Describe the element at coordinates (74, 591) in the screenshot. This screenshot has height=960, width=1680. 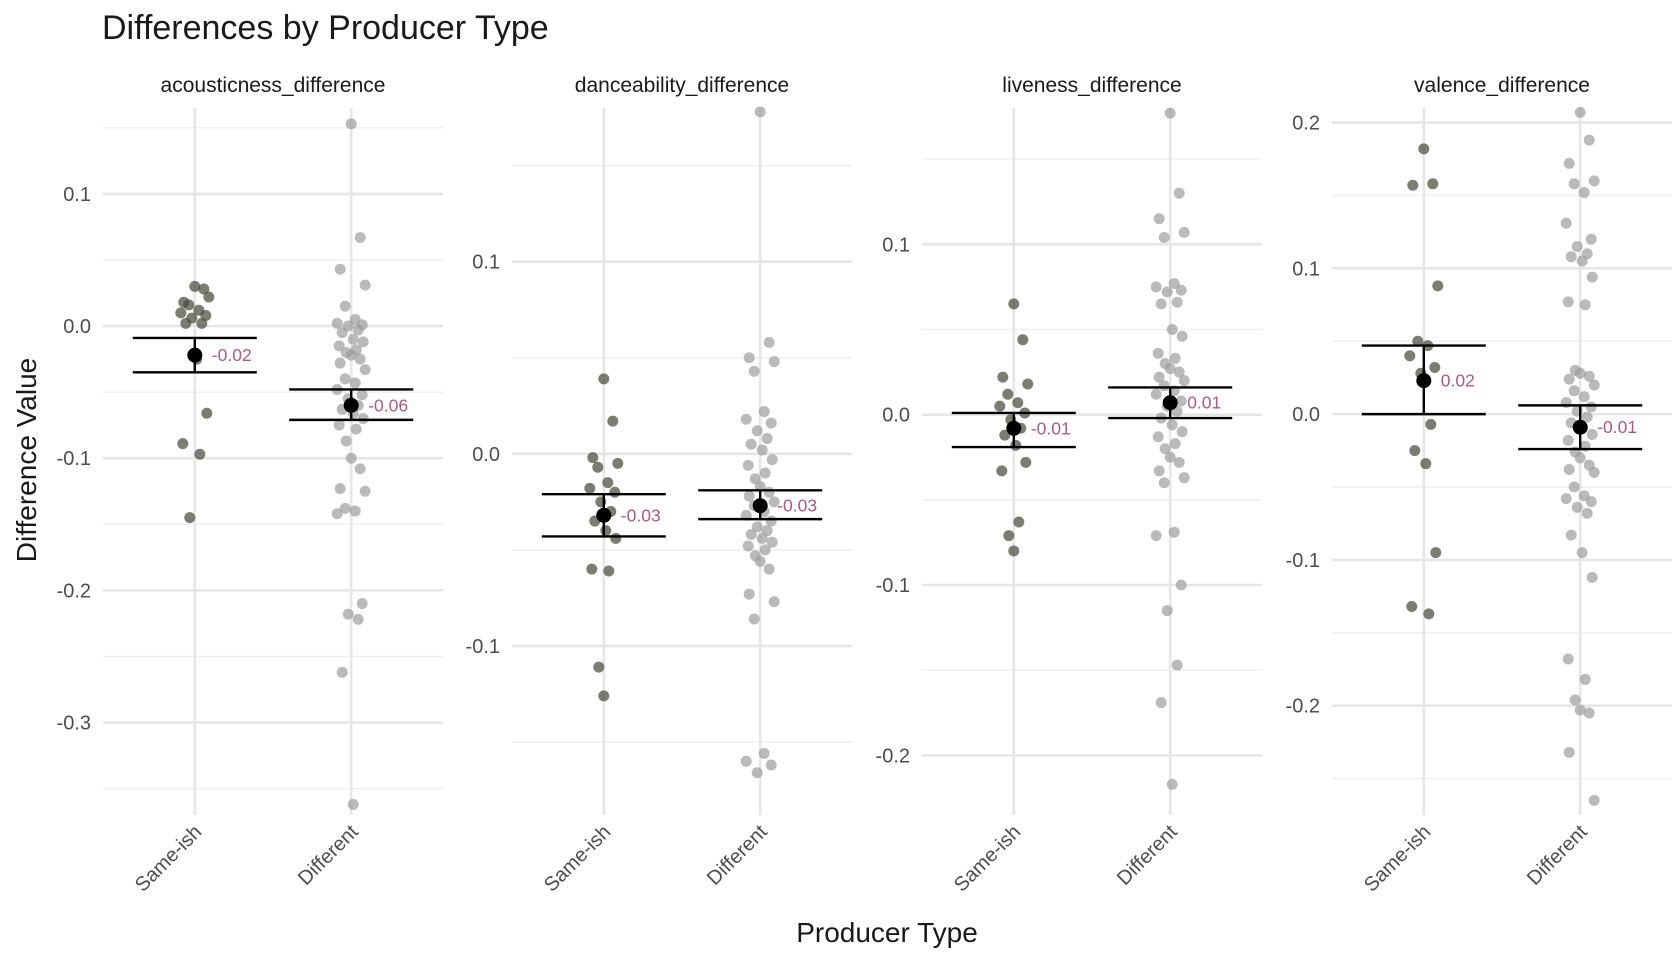
I see `y-tick-label: -0.2` at that location.